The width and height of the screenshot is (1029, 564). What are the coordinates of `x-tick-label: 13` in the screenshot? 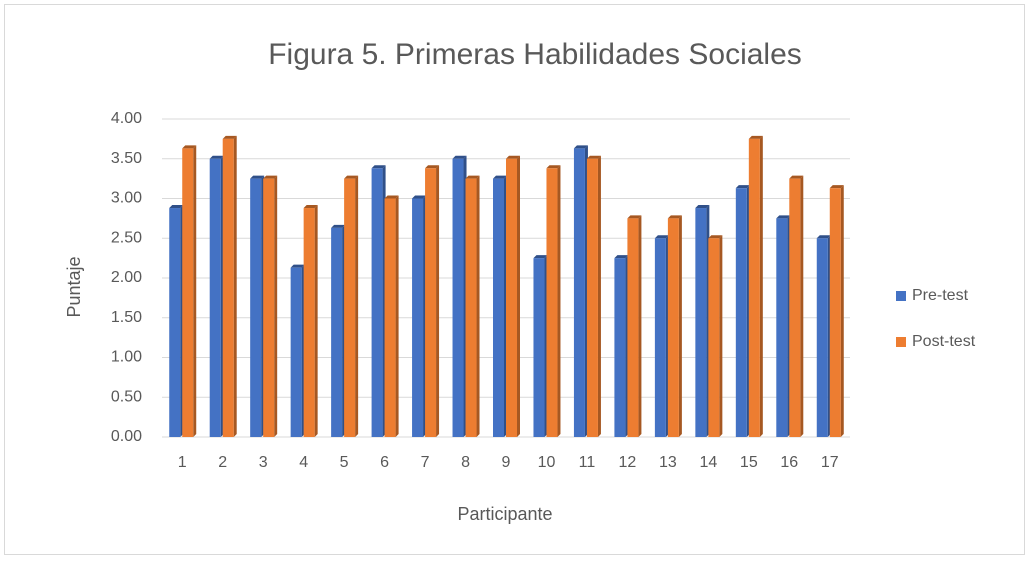 It's located at (668, 462).